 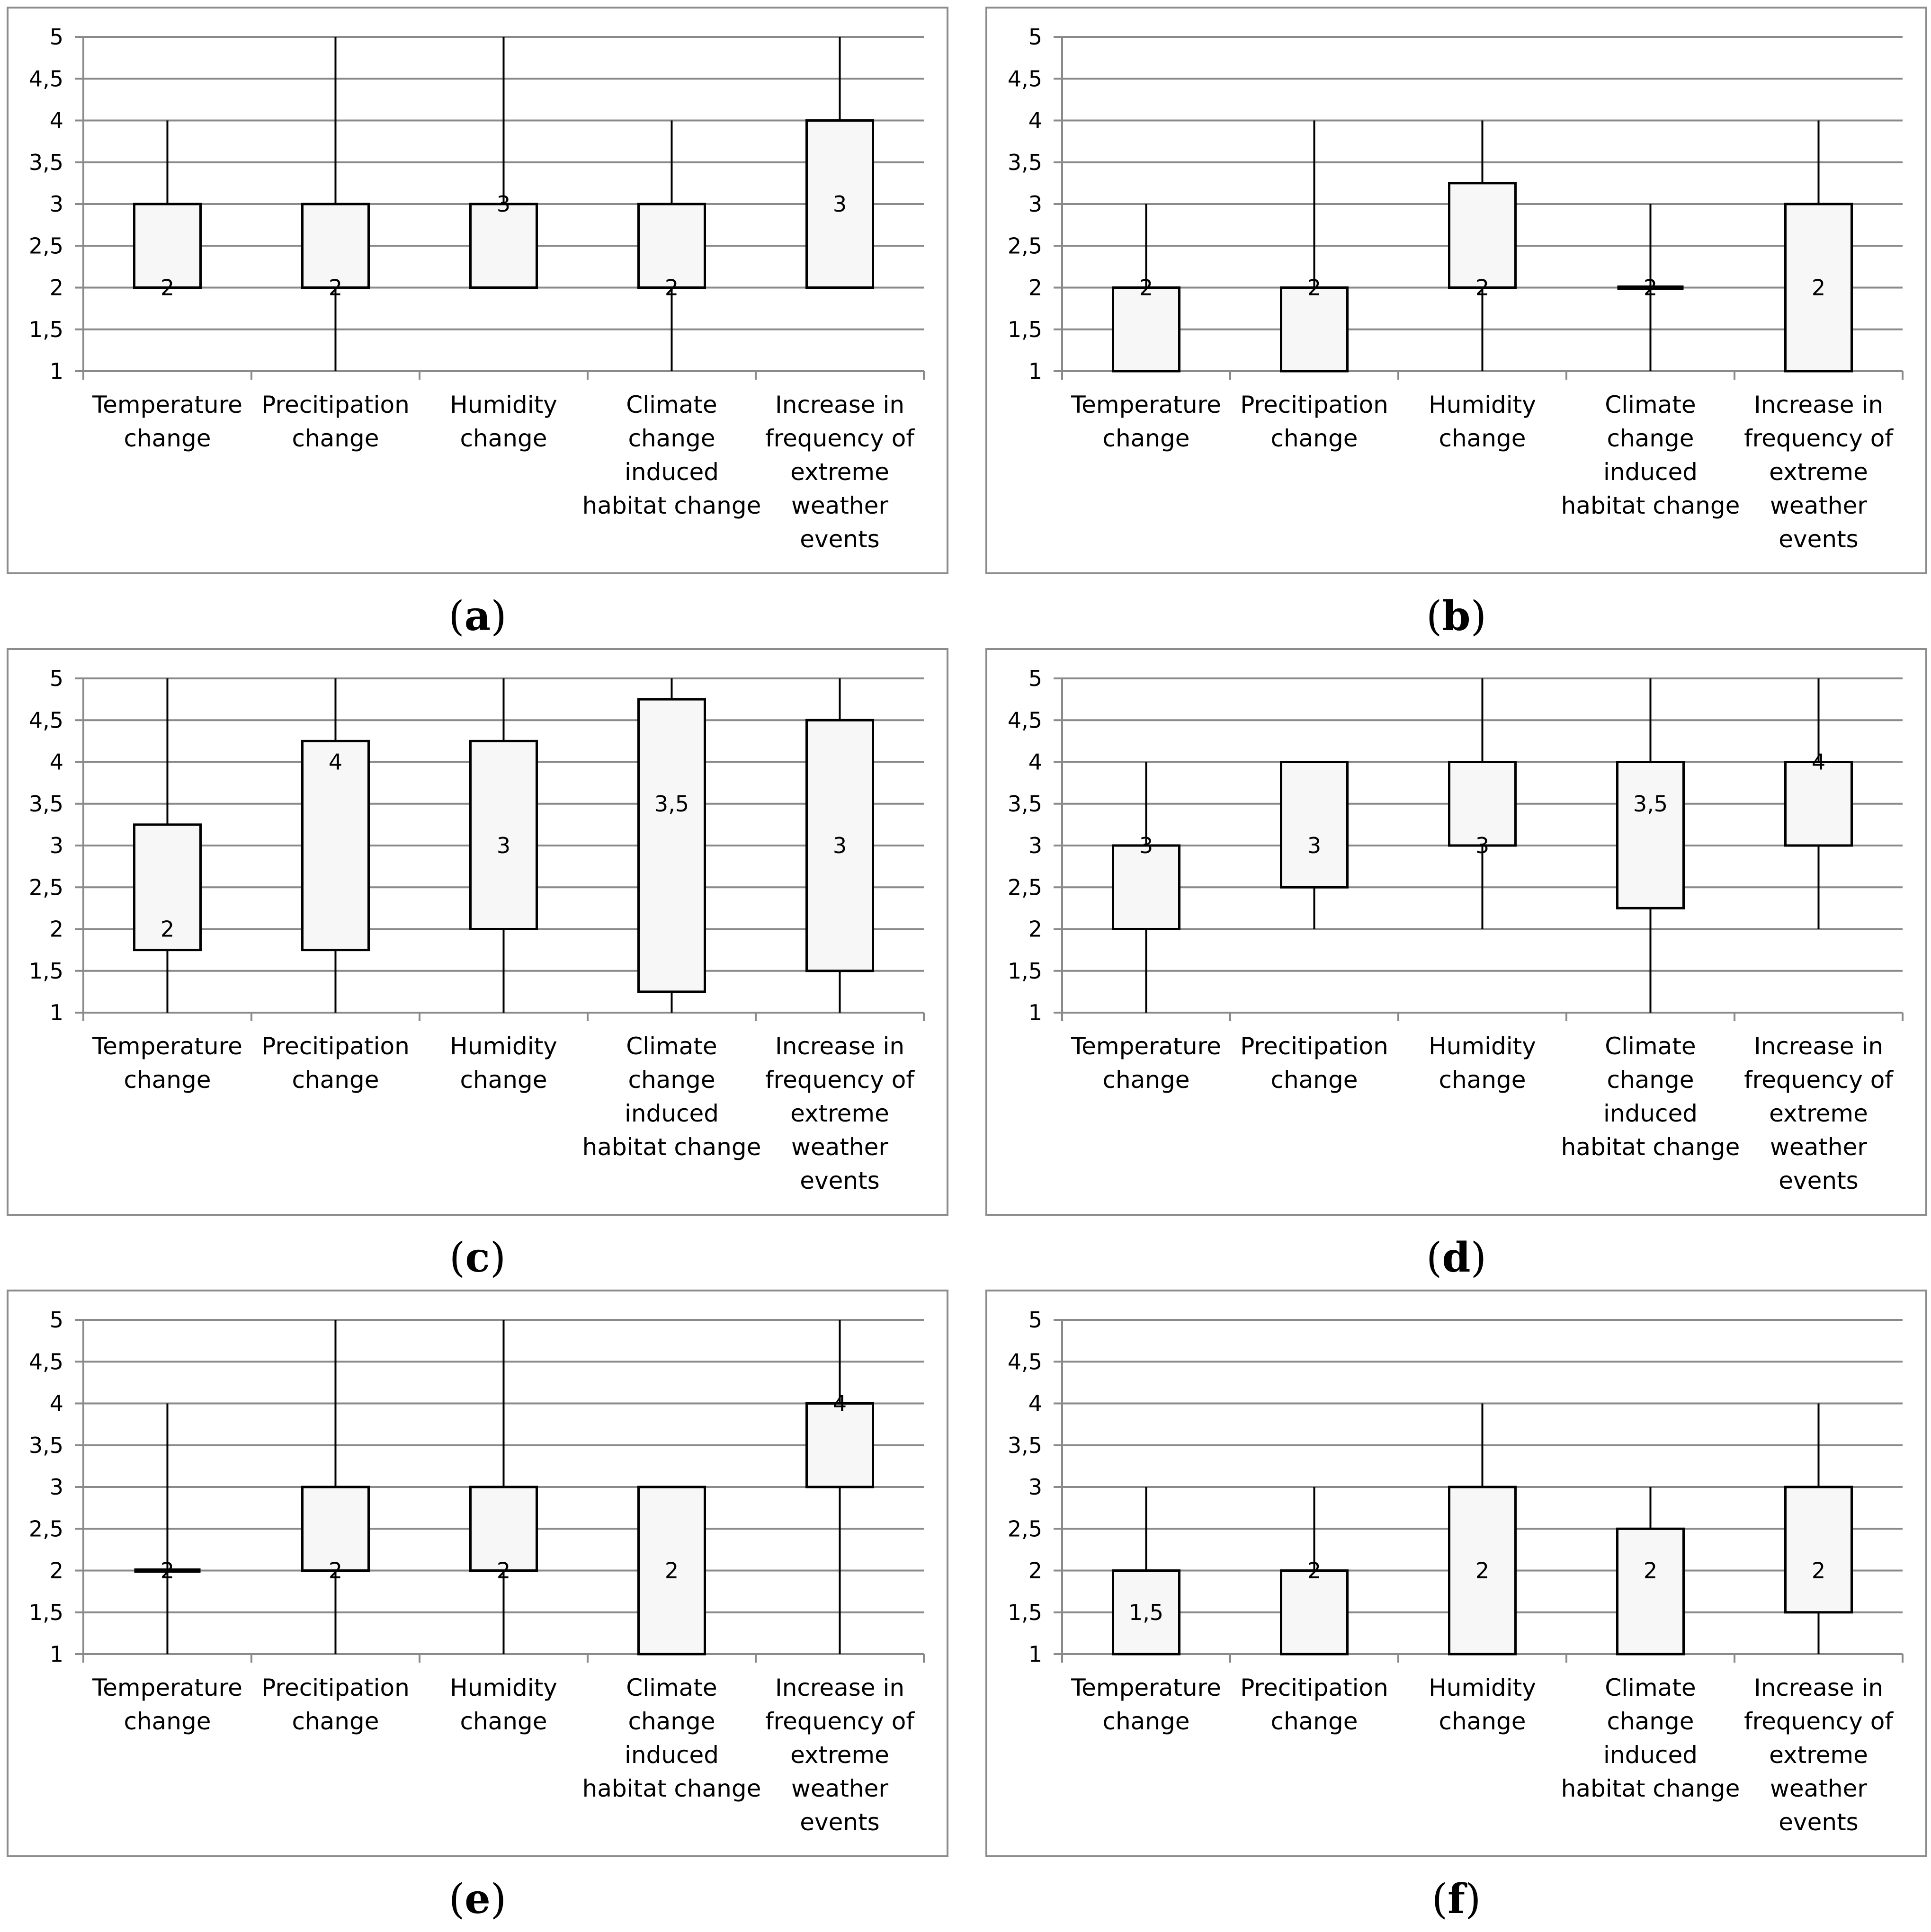 I want to click on paren-close: ), so click(x=499, y=616).